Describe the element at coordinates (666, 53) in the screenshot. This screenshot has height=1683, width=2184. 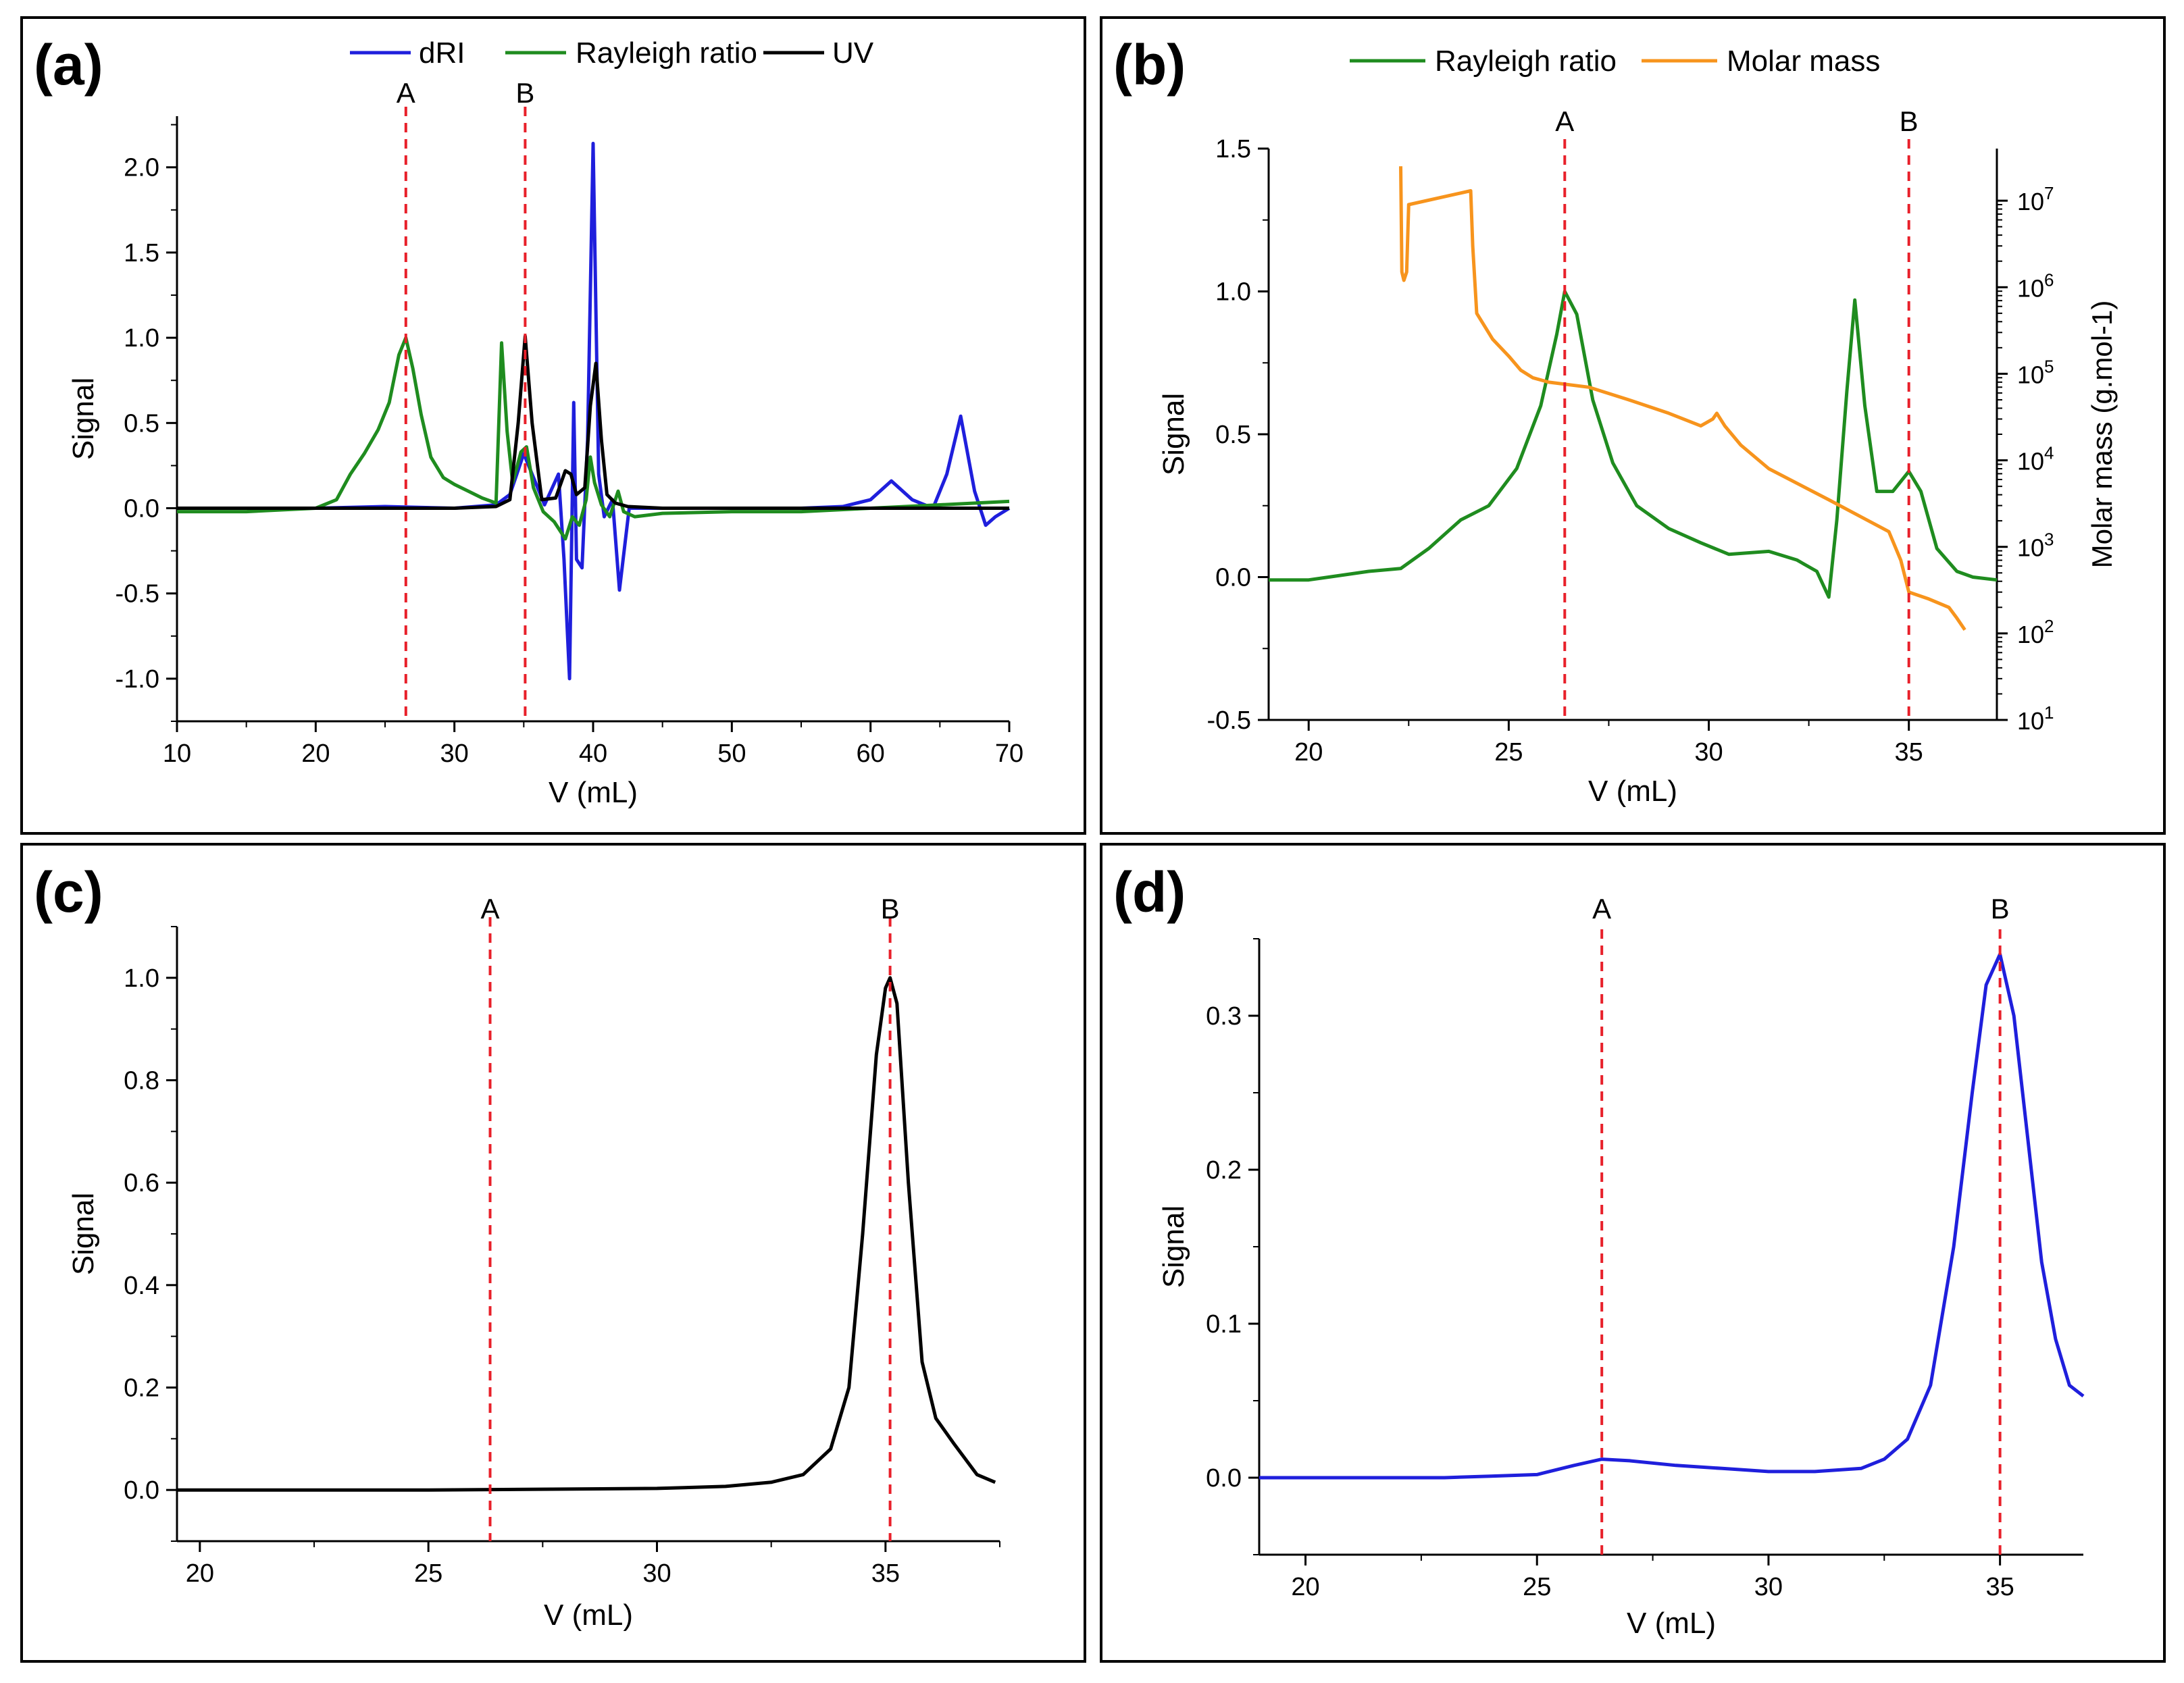
I see `legend-label-rayleigh: Rayleigh ratio` at that location.